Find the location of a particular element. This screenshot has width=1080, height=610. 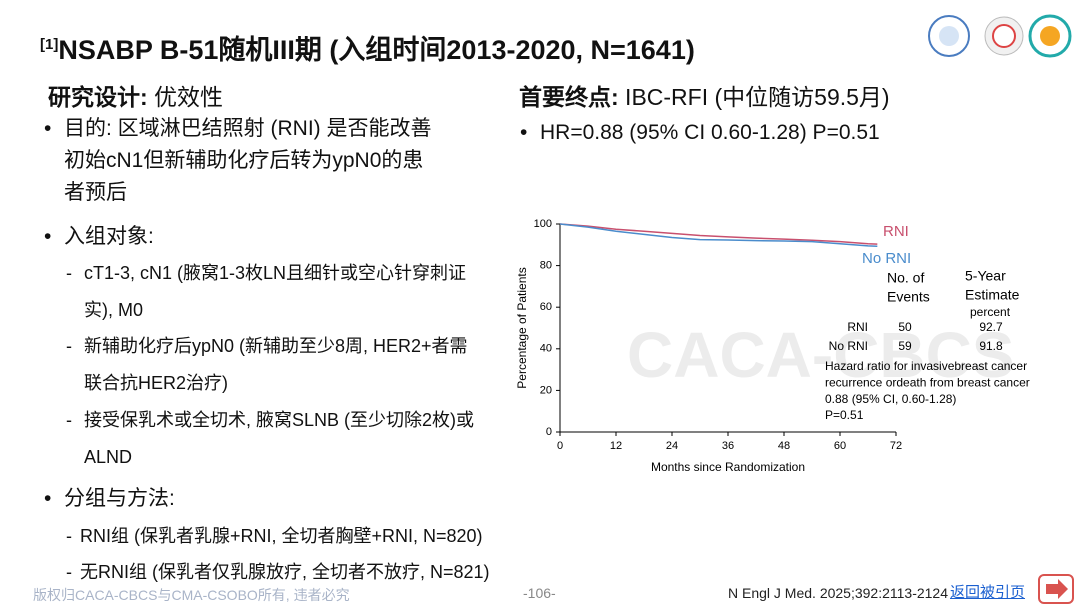

heading-text: 优效性 is located at coordinates (185, 97).